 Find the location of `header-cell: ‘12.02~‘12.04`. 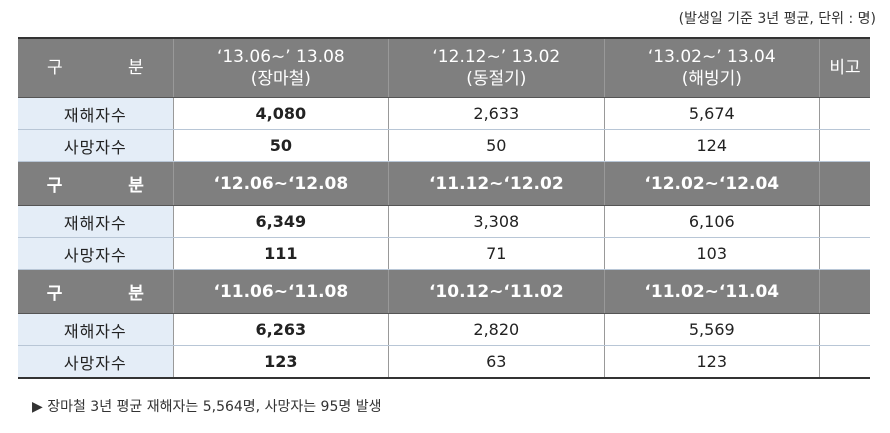

header-cell: ‘12.02~‘12.04 is located at coordinates (712, 183).